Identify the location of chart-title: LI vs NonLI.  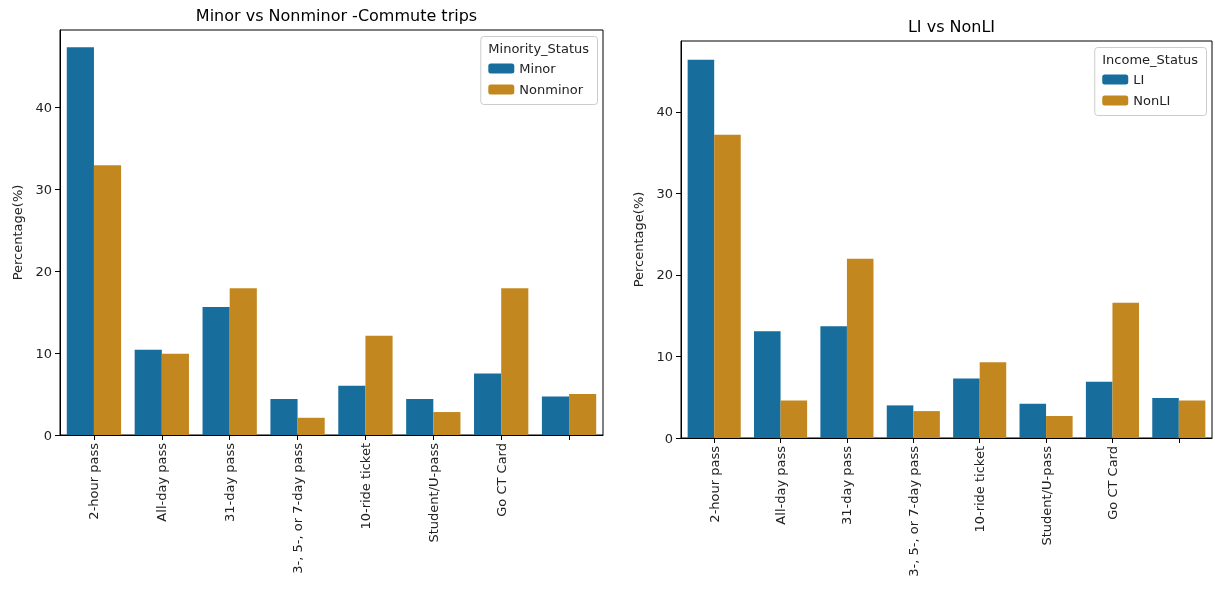
(951, 26).